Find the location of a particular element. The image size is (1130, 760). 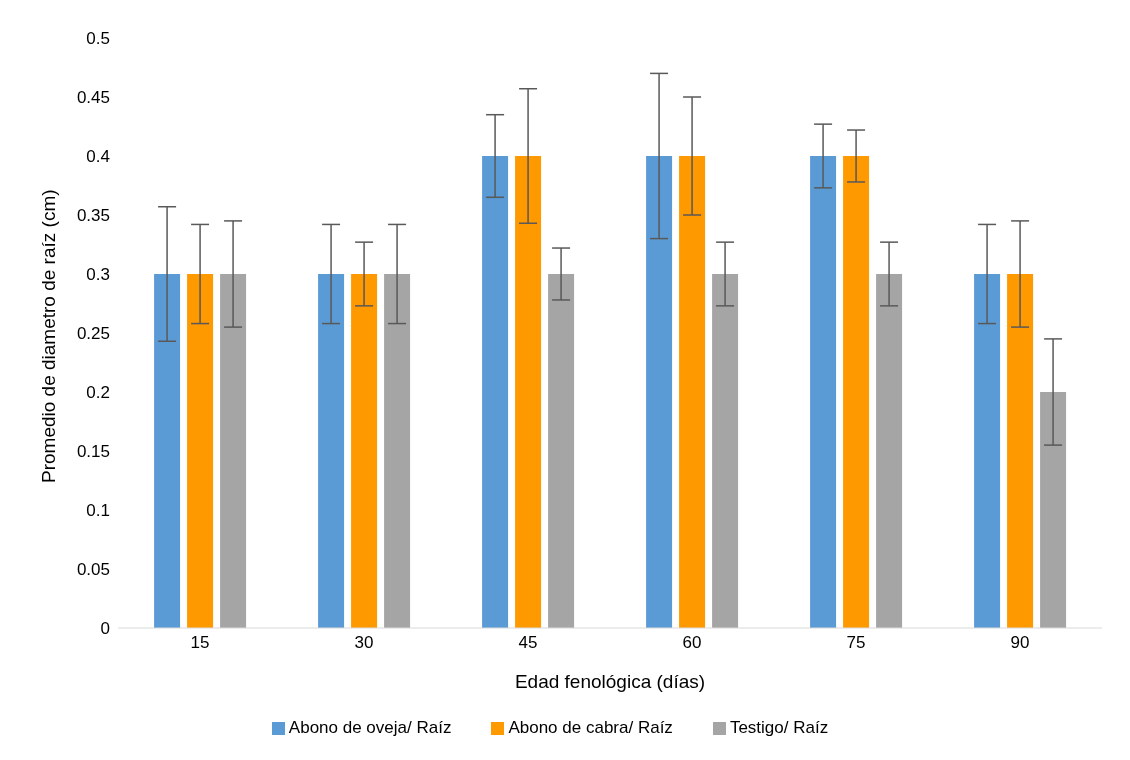

y-tick-label: 0 is located at coordinates (105, 629).